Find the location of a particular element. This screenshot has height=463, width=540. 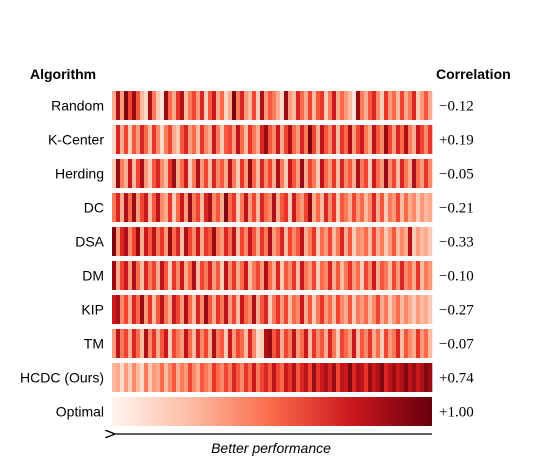

algorithm-label: Herding is located at coordinates (79, 174).